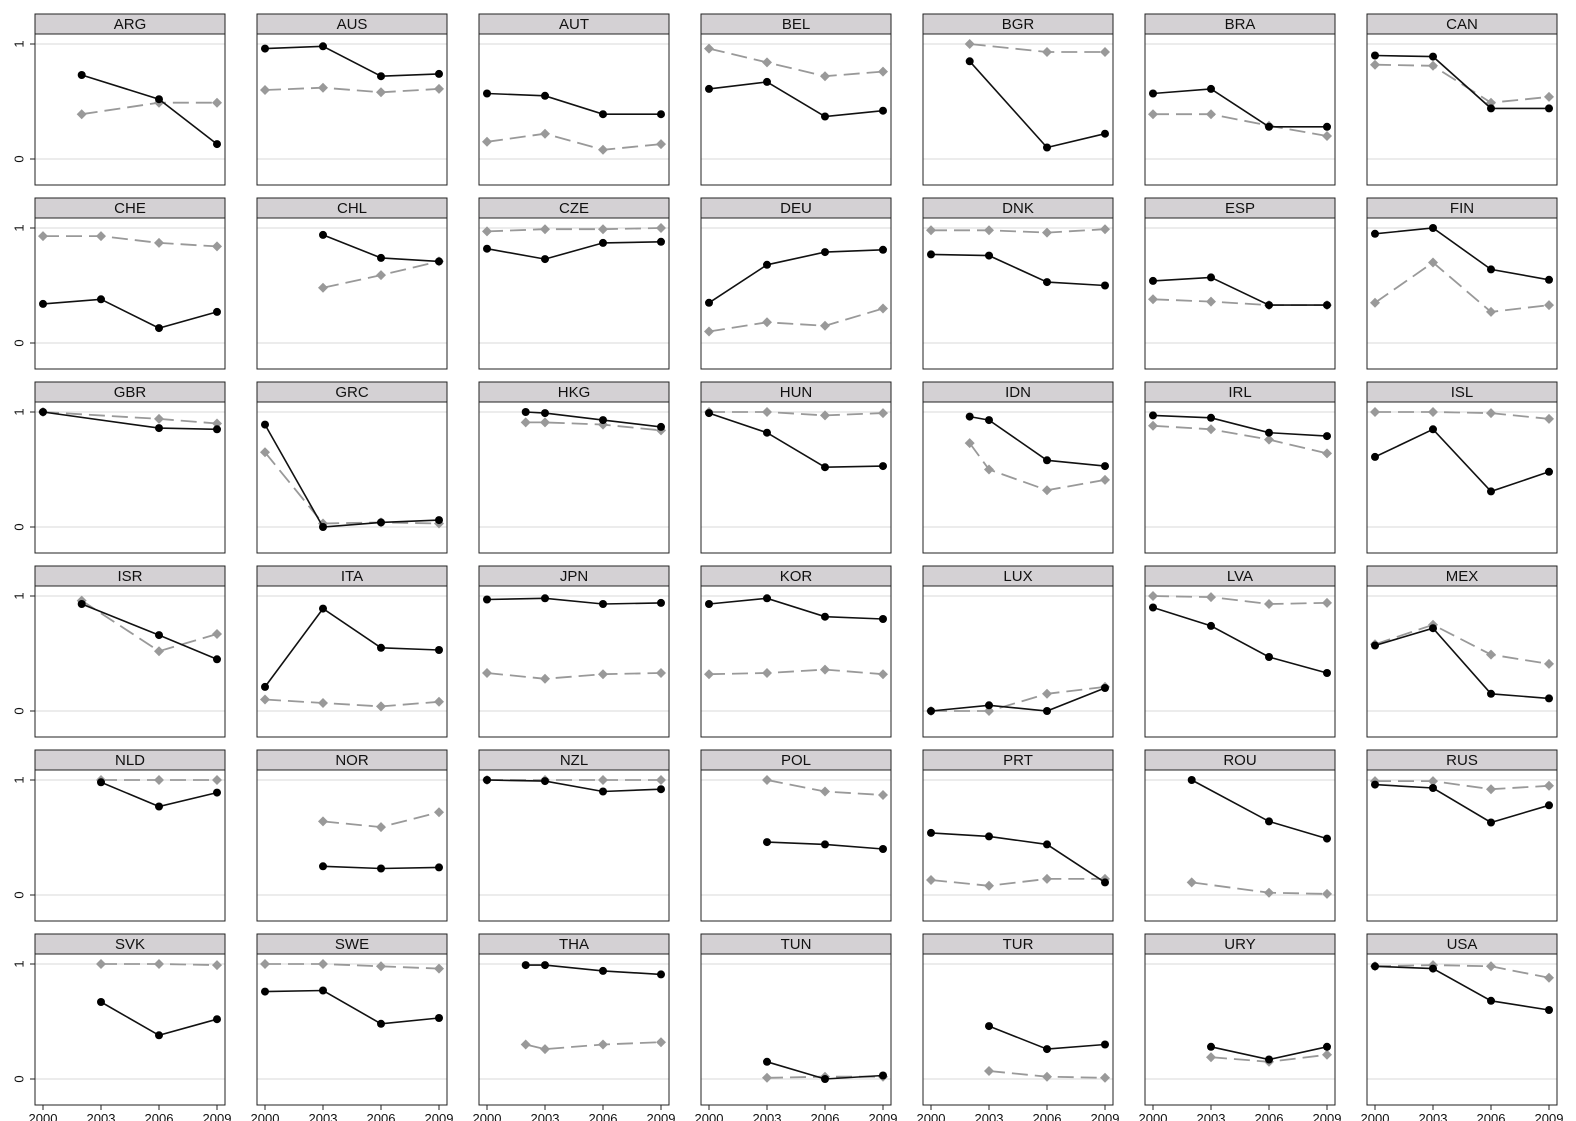 This screenshot has height=1121, width=1576. Describe the element at coordinates (1018, 392) in the screenshot. I see `panel-title: IDN` at that location.